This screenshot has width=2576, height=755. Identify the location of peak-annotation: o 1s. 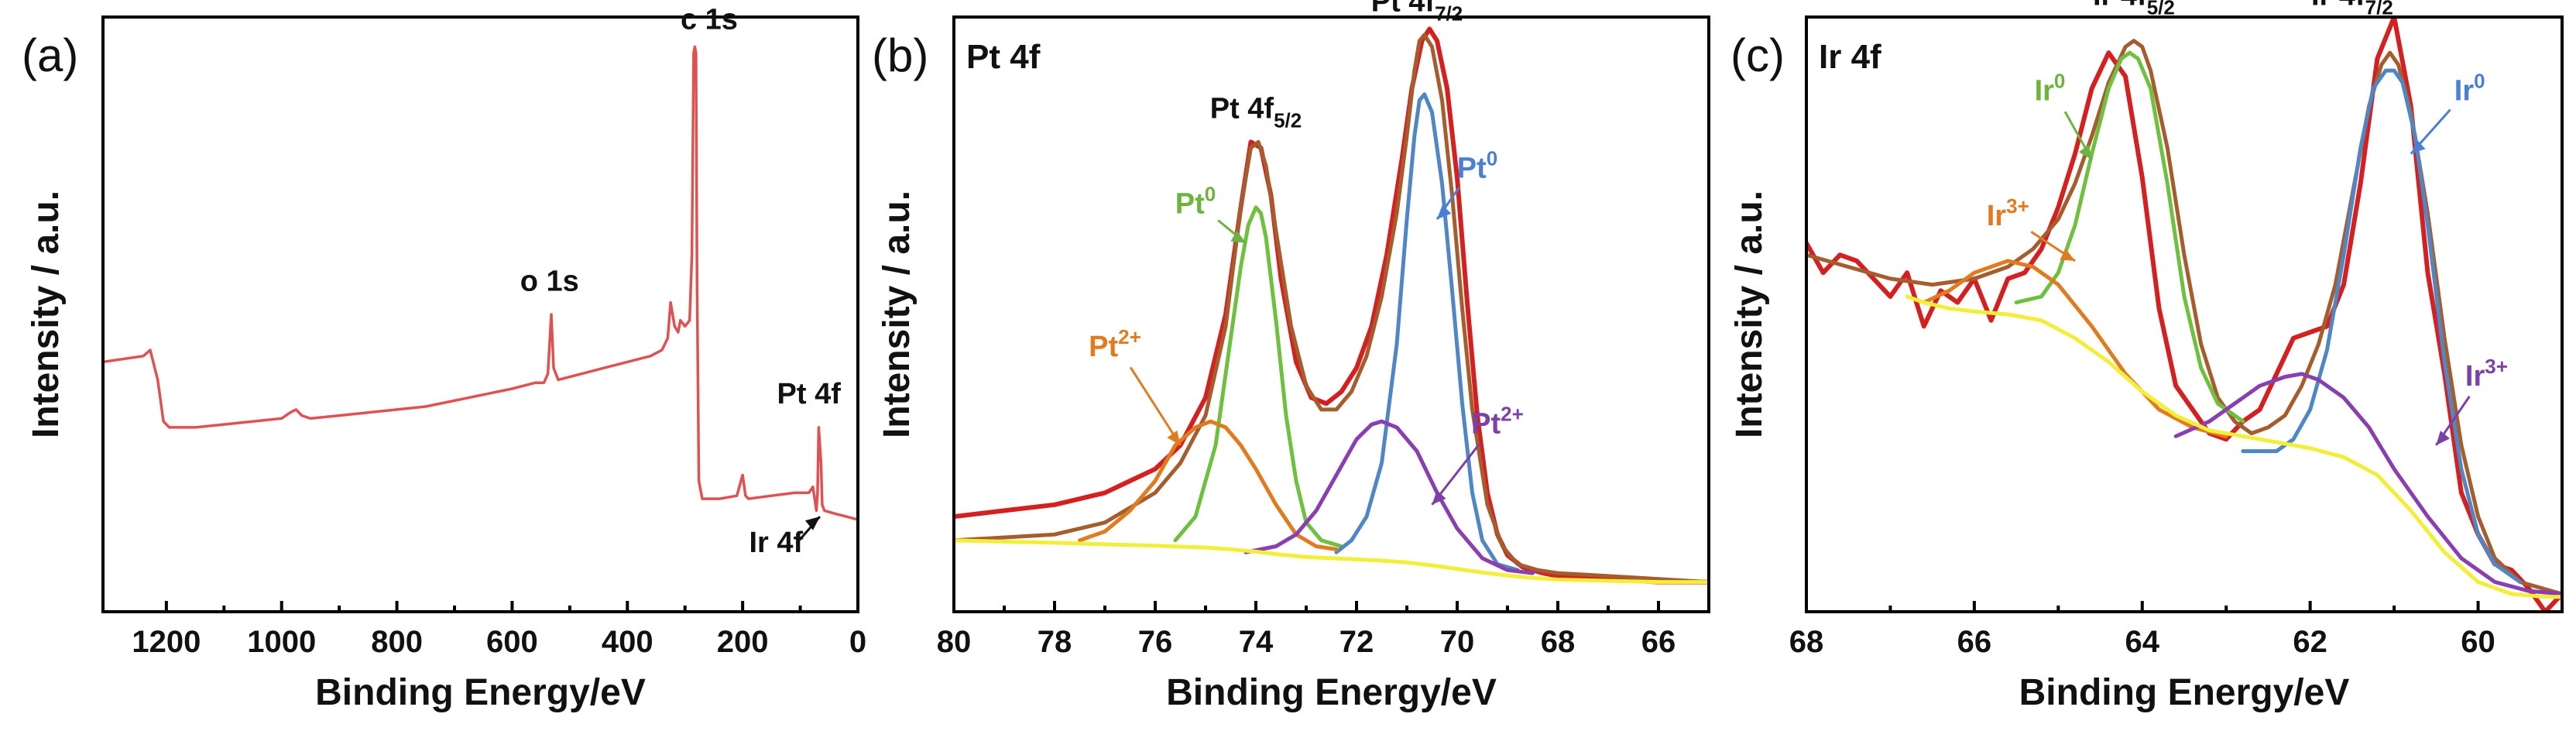
(549, 281).